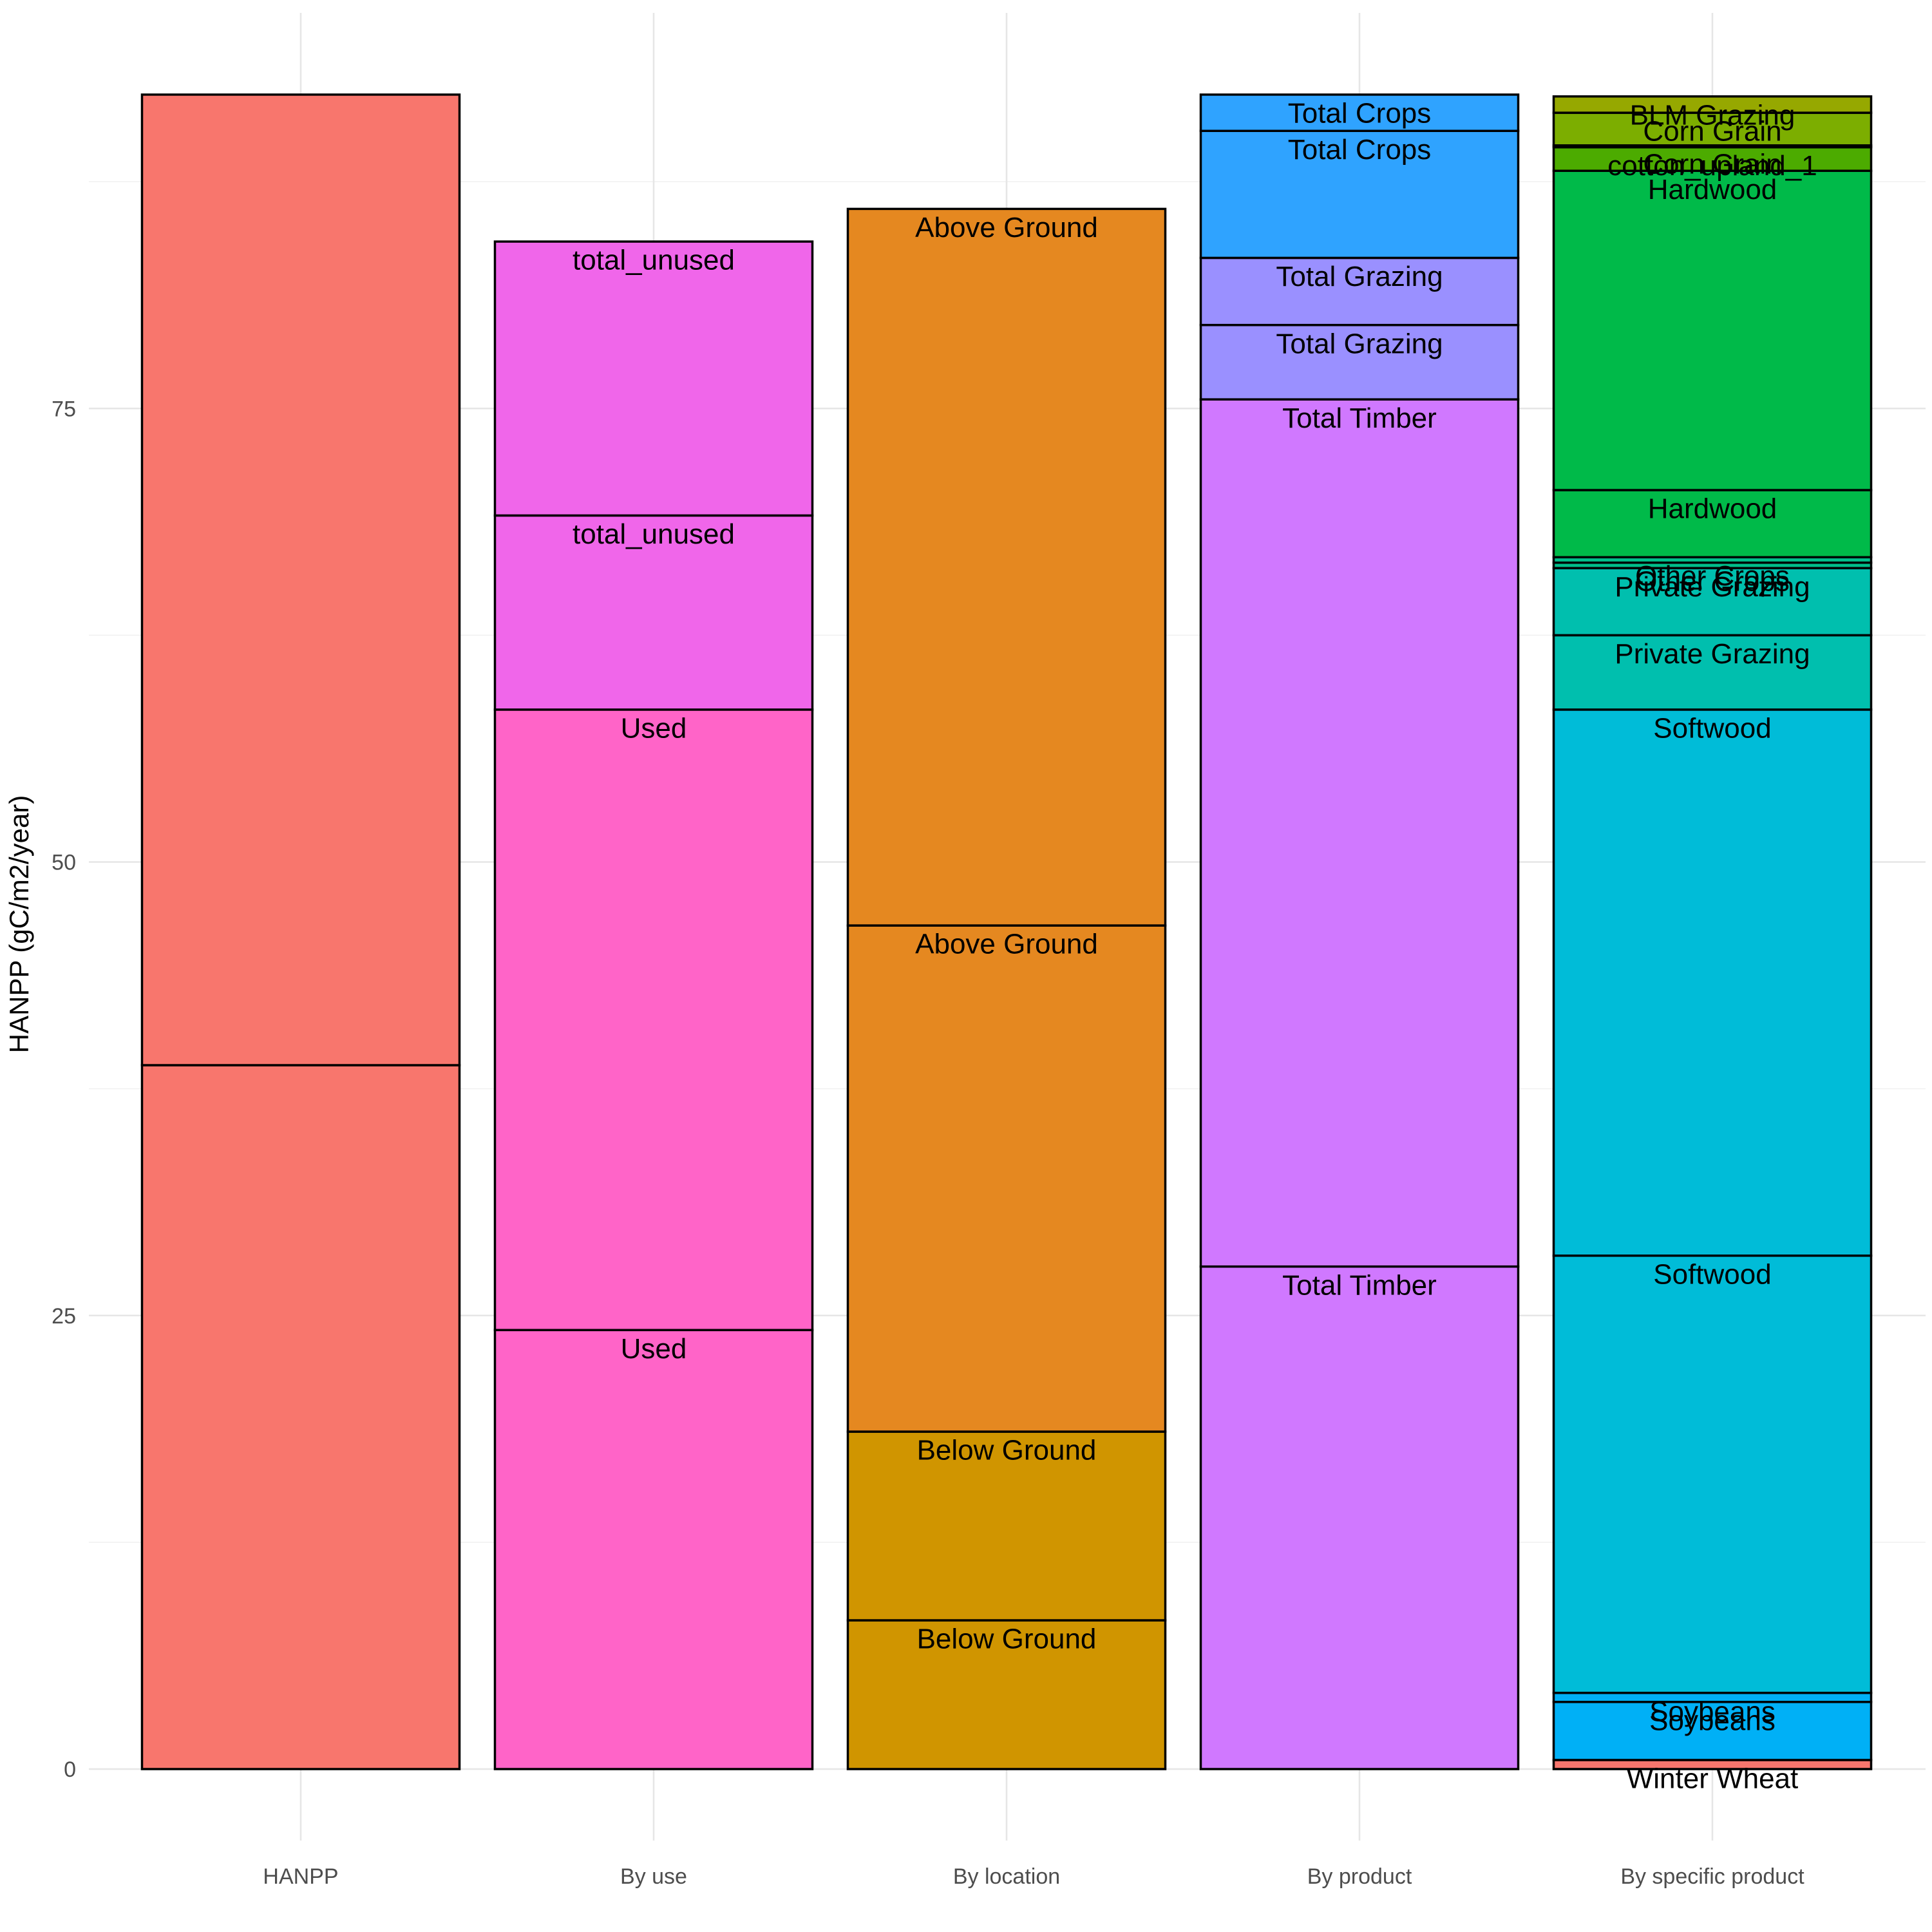  What do you see at coordinates (1007, 1876) in the screenshot?
I see `x-tick-label: By location` at bounding box center [1007, 1876].